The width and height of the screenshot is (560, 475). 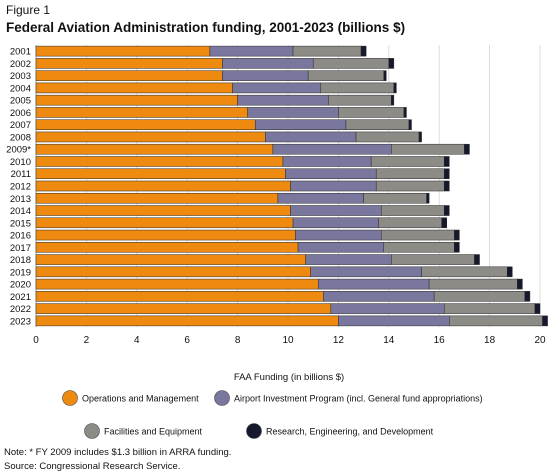 What do you see at coordinates (527, 296) in the screenshot?
I see `bar-segment-2021-s3` at bounding box center [527, 296].